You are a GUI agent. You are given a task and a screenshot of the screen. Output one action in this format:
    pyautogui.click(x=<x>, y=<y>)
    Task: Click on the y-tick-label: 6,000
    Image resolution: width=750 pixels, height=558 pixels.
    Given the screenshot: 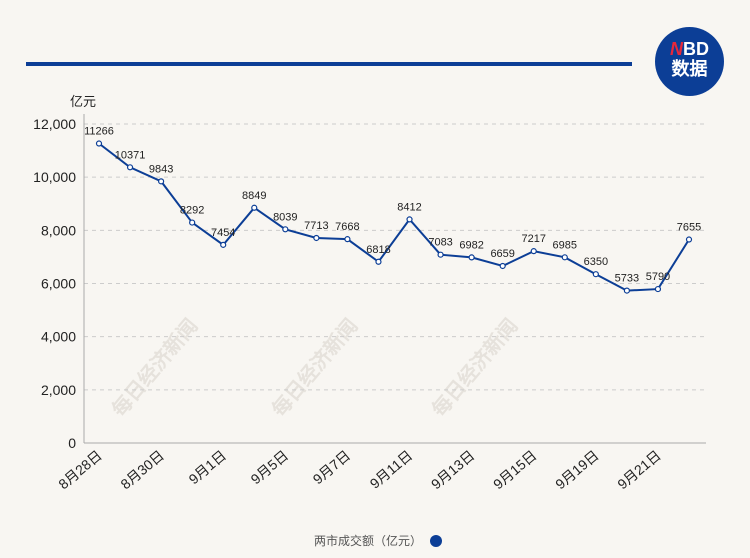 What is the action you would take?
    pyautogui.click(x=58, y=284)
    